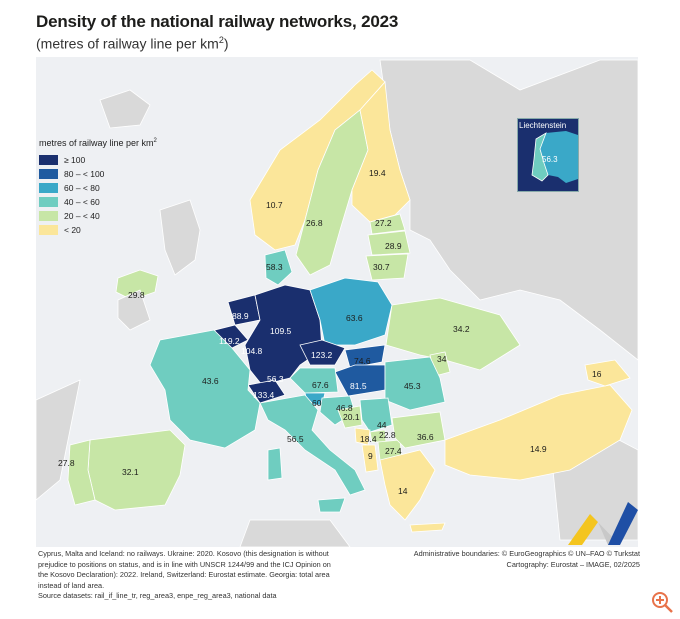 This screenshot has width=680, height=619. I want to click on region-estonia, so click(387, 224).